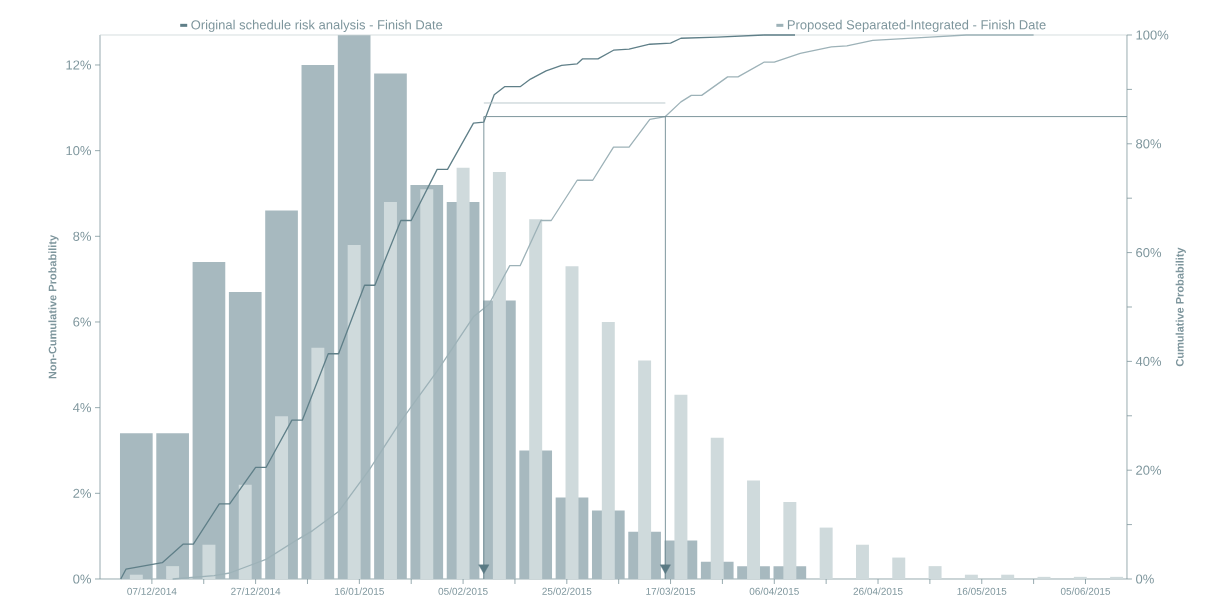 This screenshot has width=1221, height=607. Describe the element at coordinates (463, 591) in the screenshot. I see `x-tick-label: 05/02/2015` at that location.